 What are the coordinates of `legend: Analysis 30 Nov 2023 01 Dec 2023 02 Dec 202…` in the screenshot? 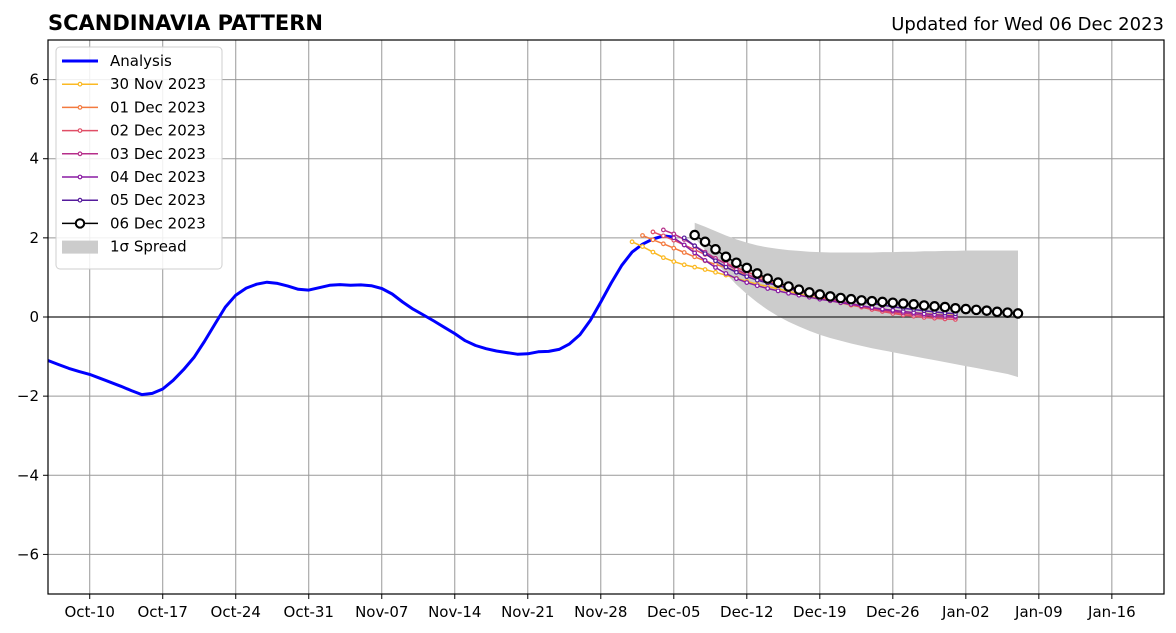 It's located at (139, 158).